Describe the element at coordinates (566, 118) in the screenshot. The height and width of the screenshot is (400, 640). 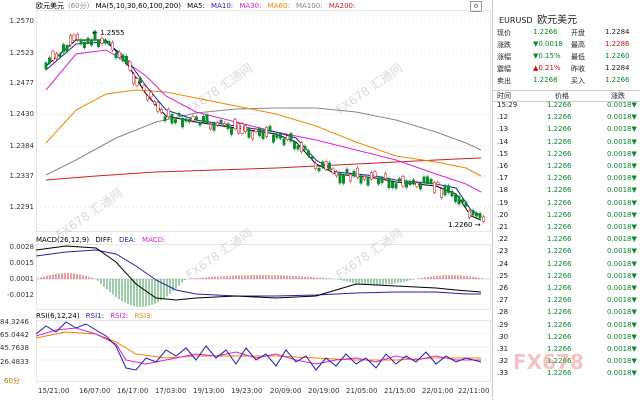
I see `tick-row: .12 1.2266 0.0018▼` at that location.